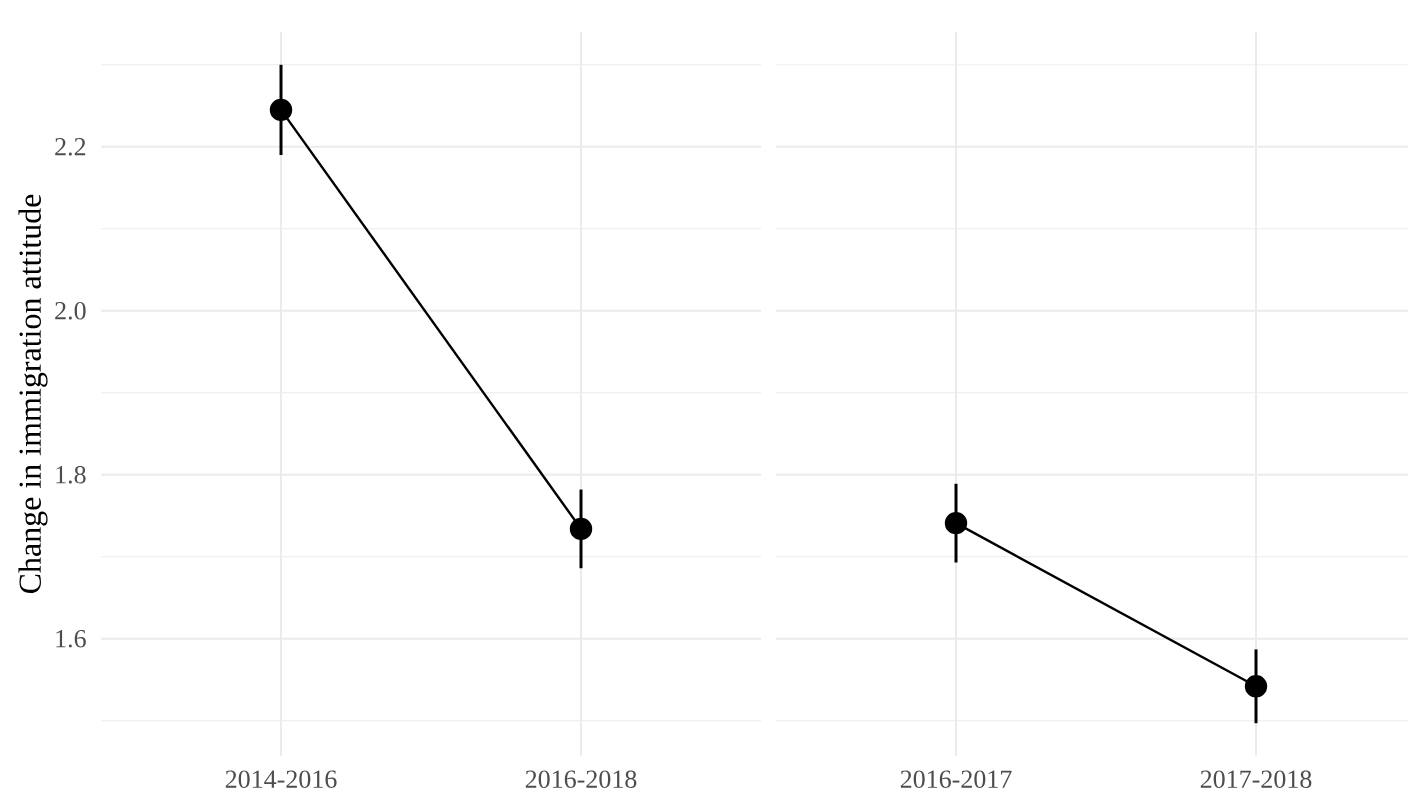  What do you see at coordinates (956, 779) in the screenshot?
I see `x-tick-label: 2016-2017` at bounding box center [956, 779].